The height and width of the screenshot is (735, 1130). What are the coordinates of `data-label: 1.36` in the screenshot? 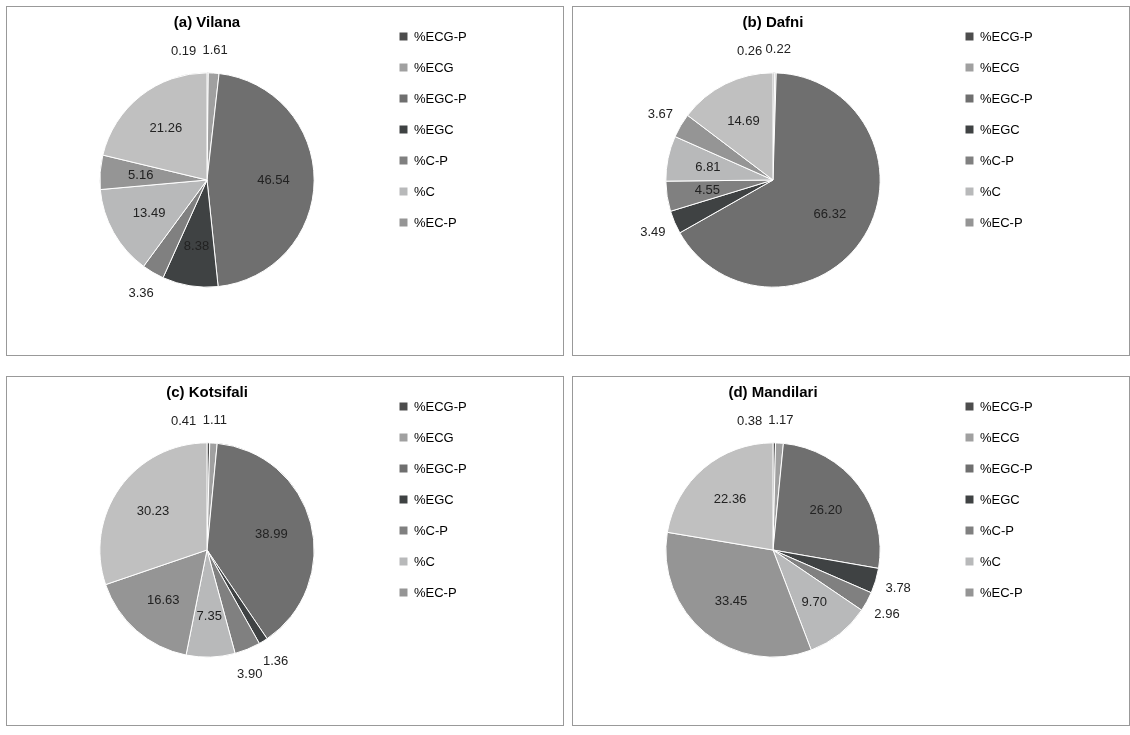 It's located at (276, 661).